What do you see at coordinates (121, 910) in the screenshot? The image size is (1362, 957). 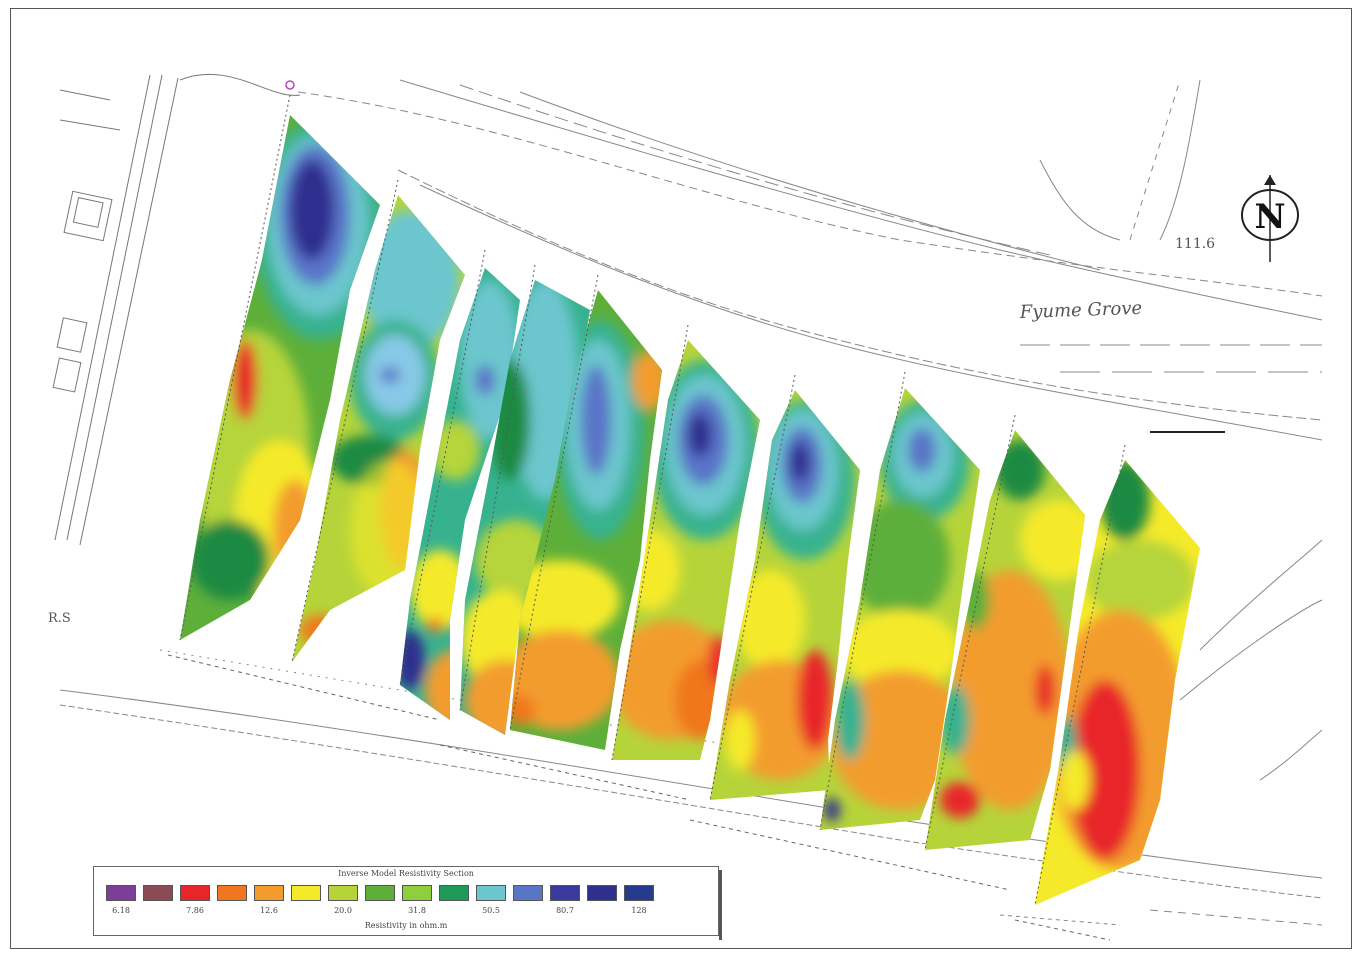 I see `legend-tick-label: 6.18` at bounding box center [121, 910].